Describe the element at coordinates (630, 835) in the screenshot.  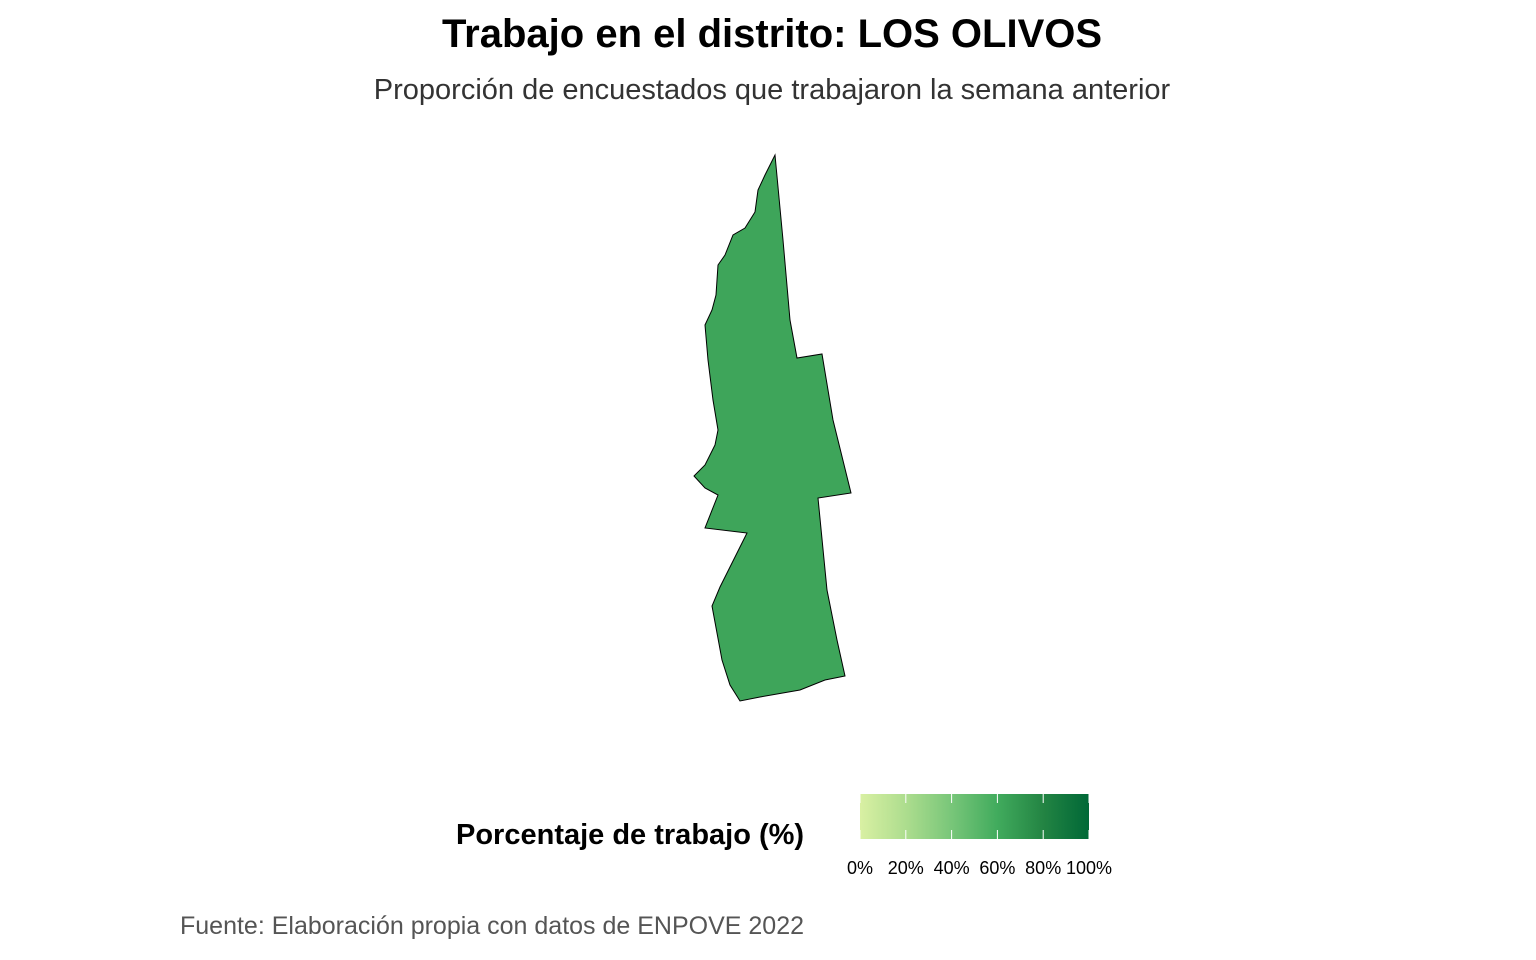
I see `legend-title: Porcentaje de trabajo (%)` at that location.